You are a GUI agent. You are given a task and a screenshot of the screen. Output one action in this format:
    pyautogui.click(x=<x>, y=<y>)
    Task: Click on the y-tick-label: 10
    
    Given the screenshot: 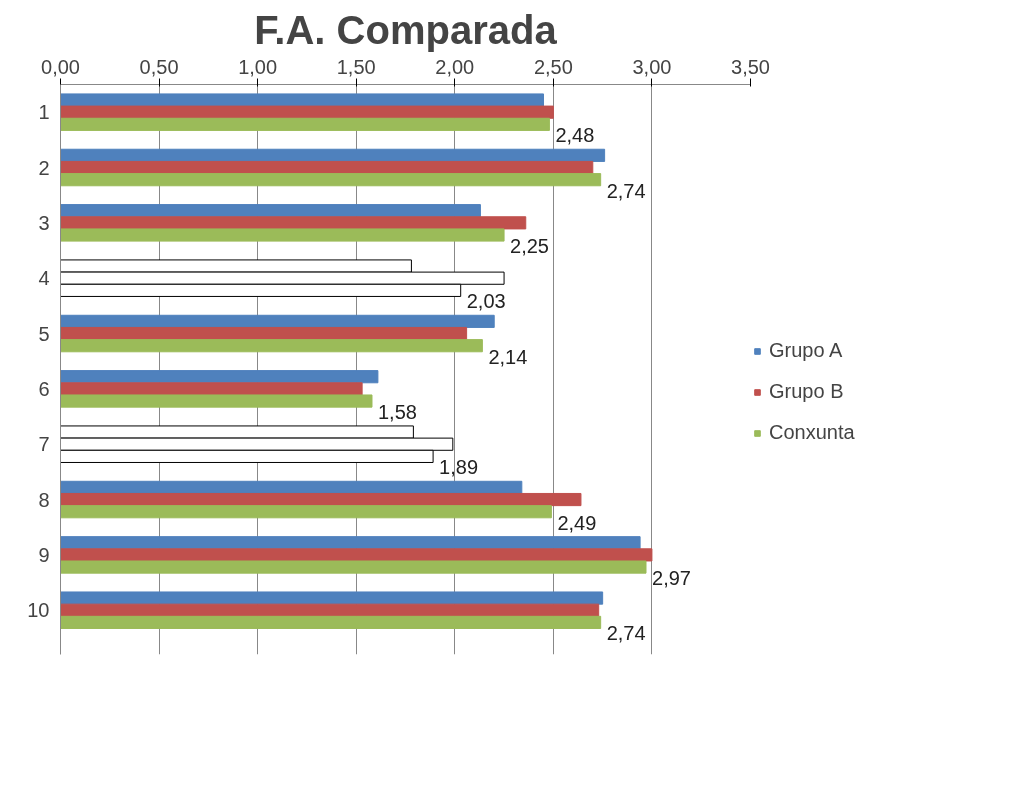 What is the action you would take?
    pyautogui.click(x=38, y=610)
    